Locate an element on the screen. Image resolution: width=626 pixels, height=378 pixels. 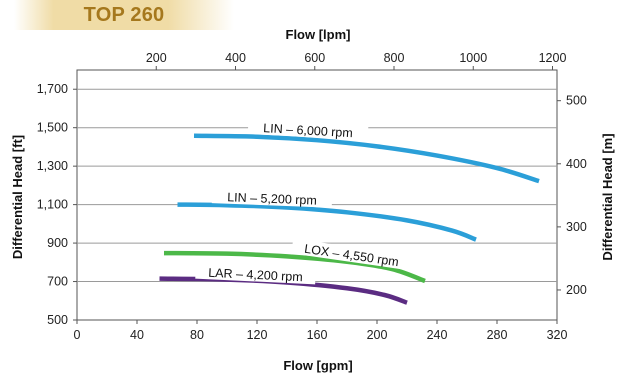
x-bottom-tick-label: 160 is located at coordinates (317, 335).